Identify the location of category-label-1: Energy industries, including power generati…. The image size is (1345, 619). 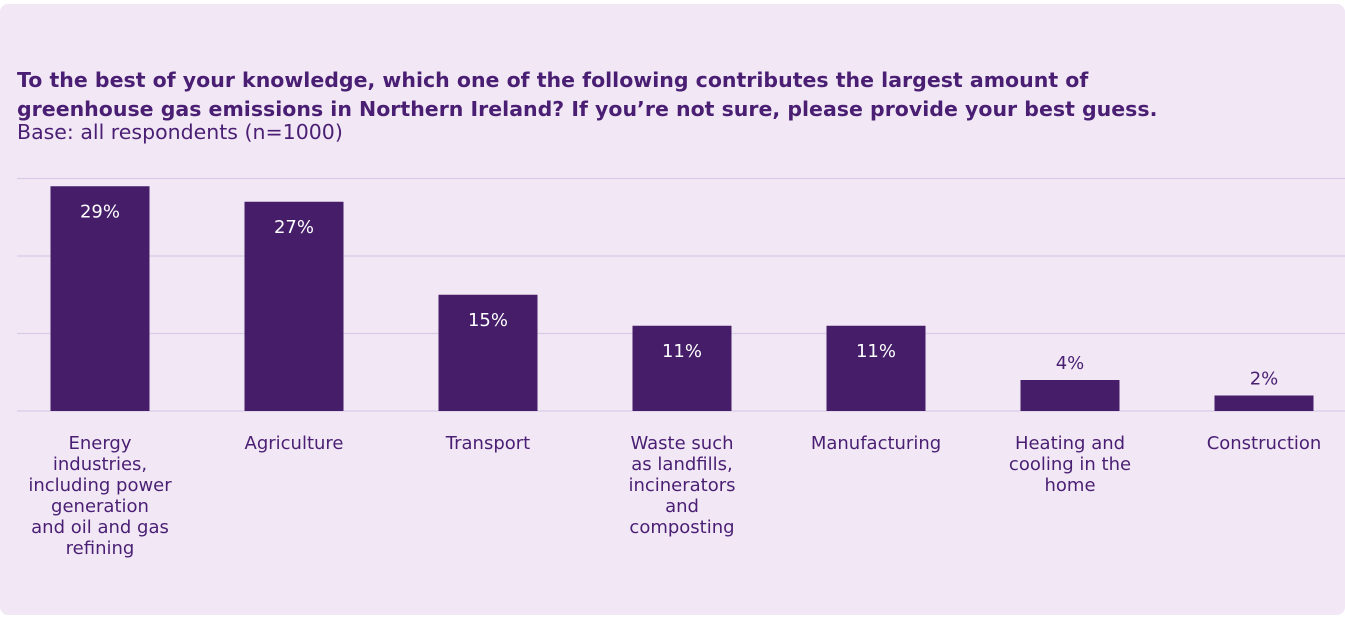
(100, 496).